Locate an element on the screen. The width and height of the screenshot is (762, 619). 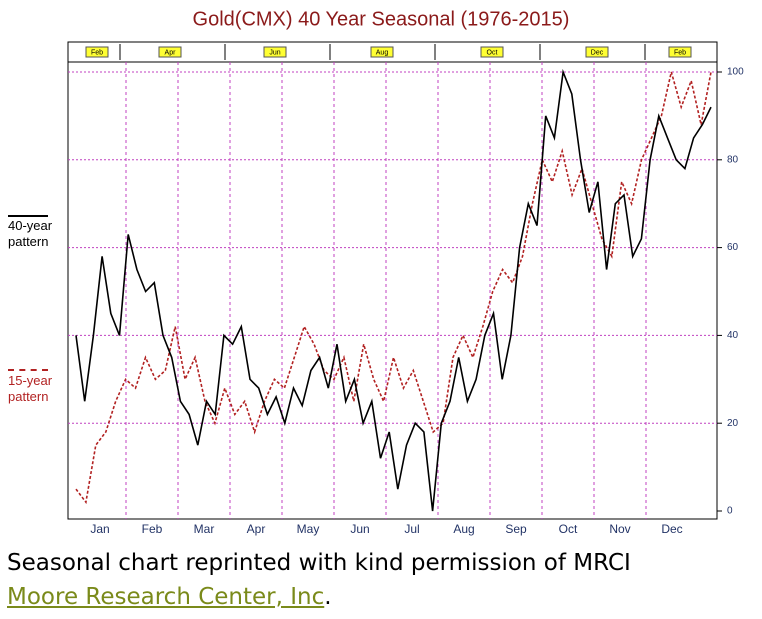
x-tick-label: Jan is located at coordinates (99, 529).